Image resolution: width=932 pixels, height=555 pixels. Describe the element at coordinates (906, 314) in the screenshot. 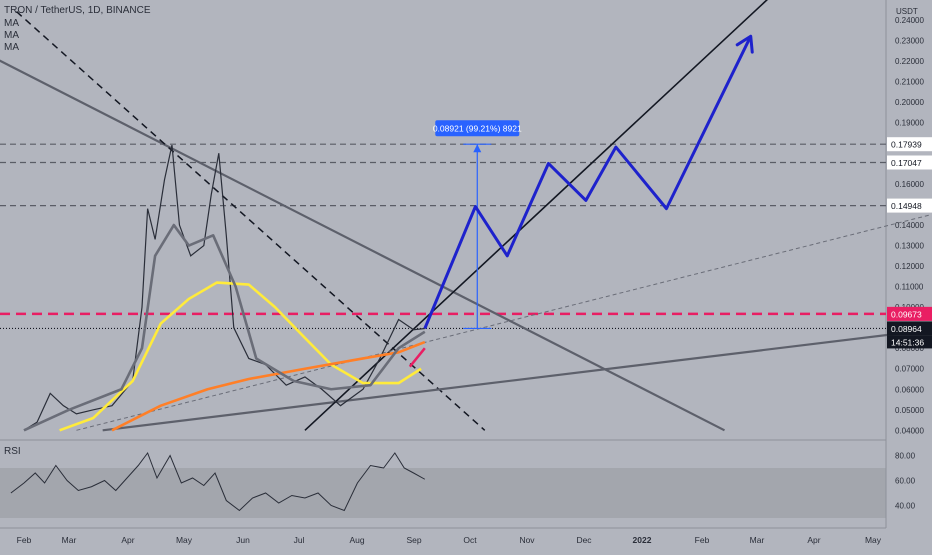

I see `price-badge-label-3: 0.09673` at that location.